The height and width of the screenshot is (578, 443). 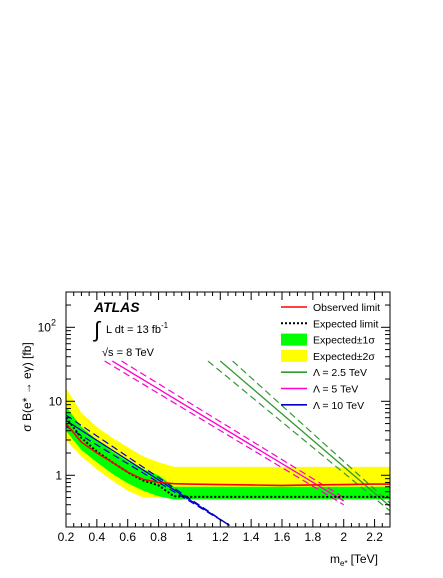 I want to click on lumi-integral-symbol: ∫, so click(x=97, y=329).